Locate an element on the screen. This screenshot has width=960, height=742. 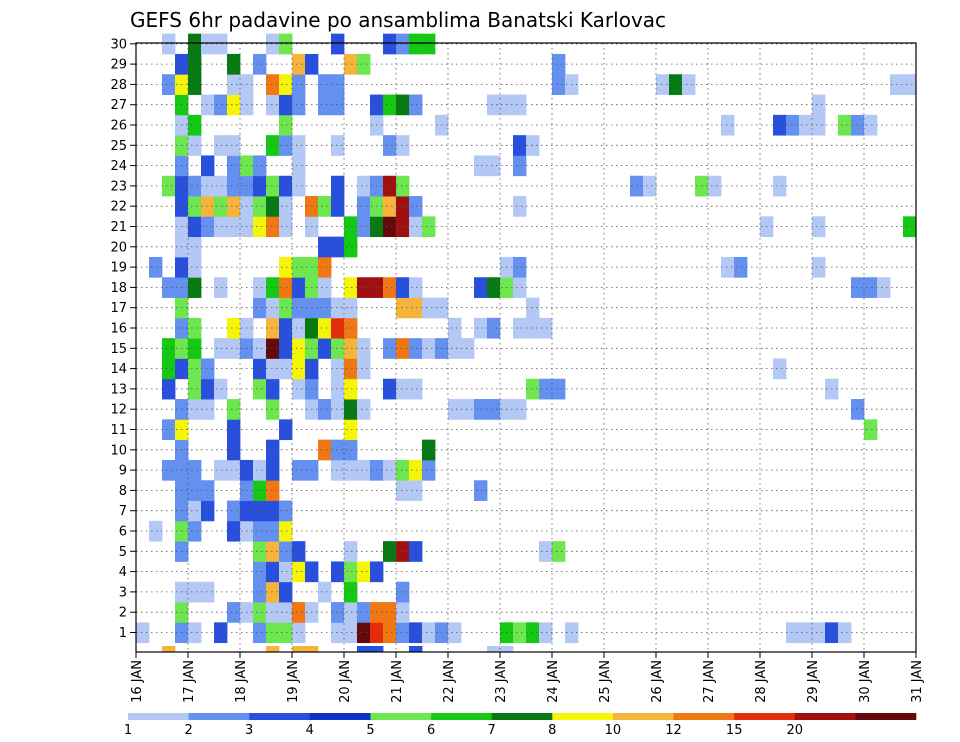
y-tick-label: 29 is located at coordinates (118, 65).